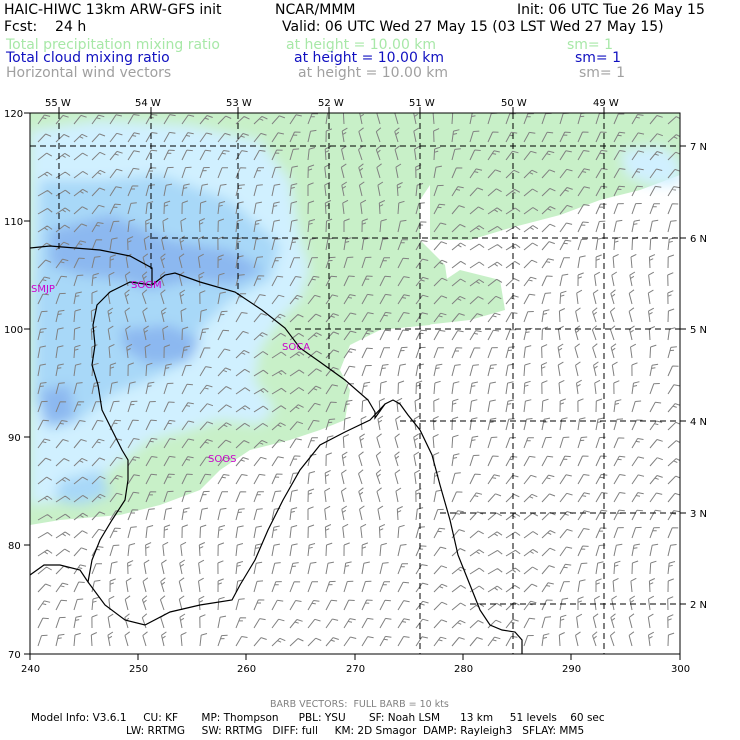  Describe the element at coordinates (359, 704) in the screenshot. I see `barb-legend: BARB VECTORS: FULL BARB = 10 kts` at that location.